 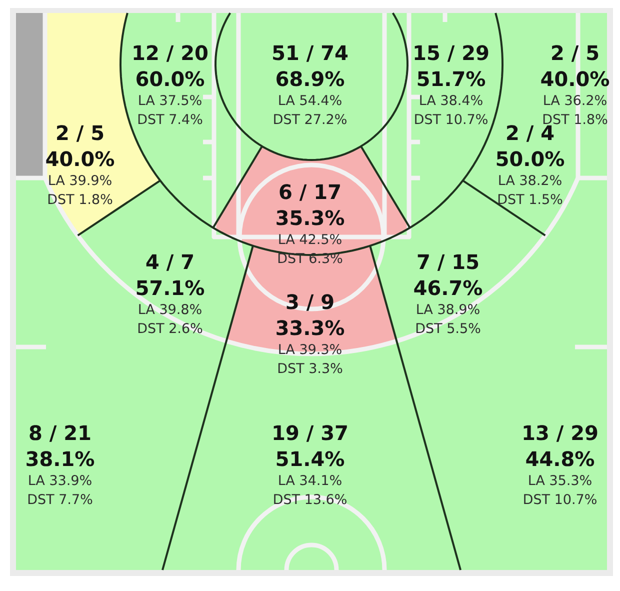 What do you see at coordinates (60, 480) in the screenshot?
I see `text: LA 33.9%` at bounding box center [60, 480].